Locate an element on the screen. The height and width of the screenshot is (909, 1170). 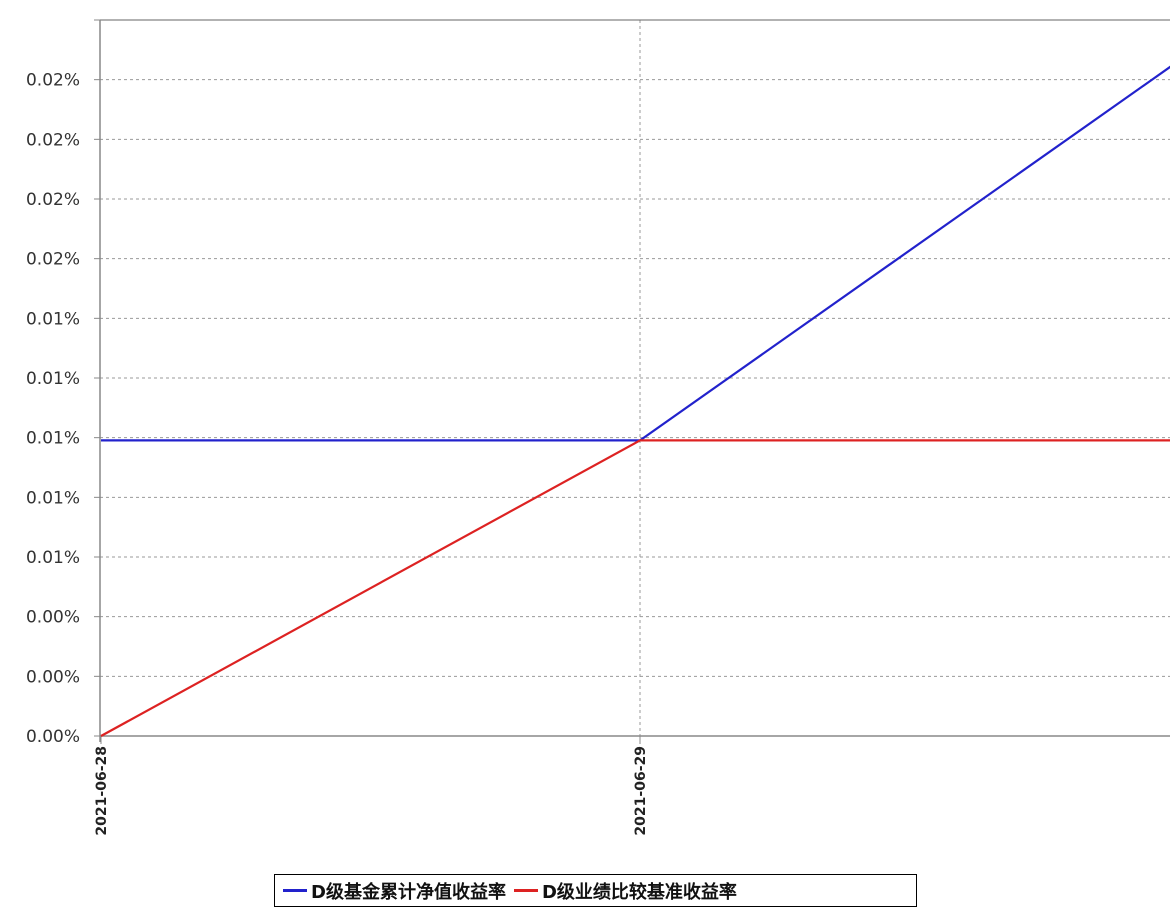
legend-item-series-1: D级业绩比较基准收益率 is located at coordinates (625, 891).